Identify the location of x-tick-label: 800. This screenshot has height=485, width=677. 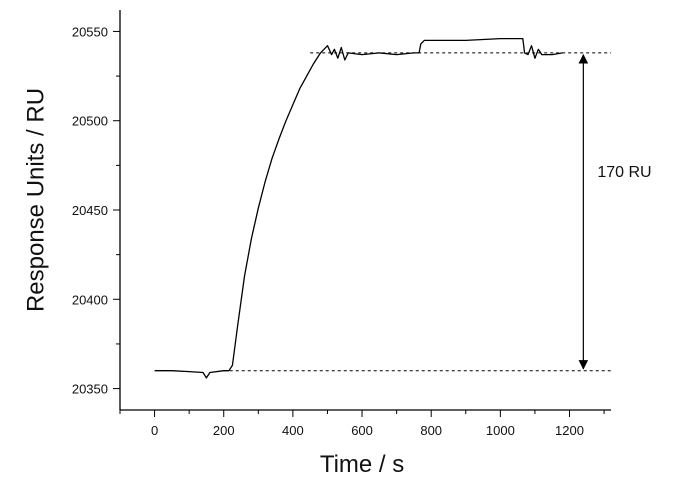
(431, 430).